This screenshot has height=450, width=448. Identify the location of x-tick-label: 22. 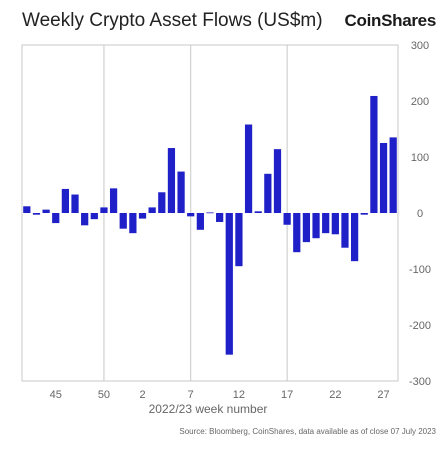
(335, 395).